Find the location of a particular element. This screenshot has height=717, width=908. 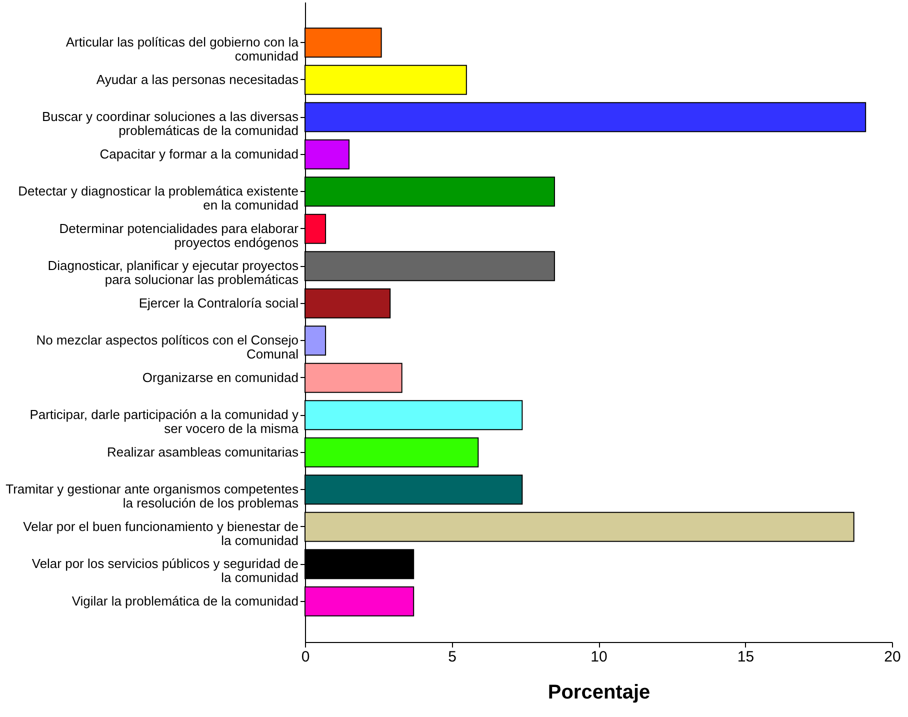

y-tick-label: Ejercer la Contraloría social is located at coordinates (218, 302).